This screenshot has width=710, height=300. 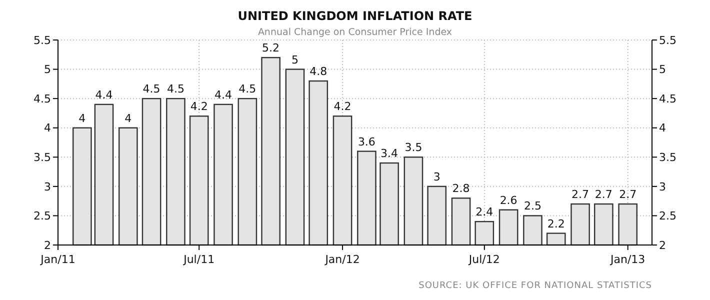 I want to click on data-label: 4.8, so click(x=319, y=71).